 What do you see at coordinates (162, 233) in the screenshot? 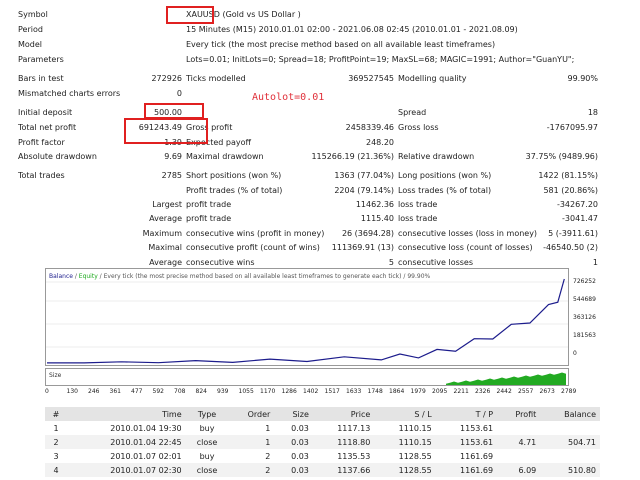
I see `maximum-label: Maximum` at bounding box center [162, 233].